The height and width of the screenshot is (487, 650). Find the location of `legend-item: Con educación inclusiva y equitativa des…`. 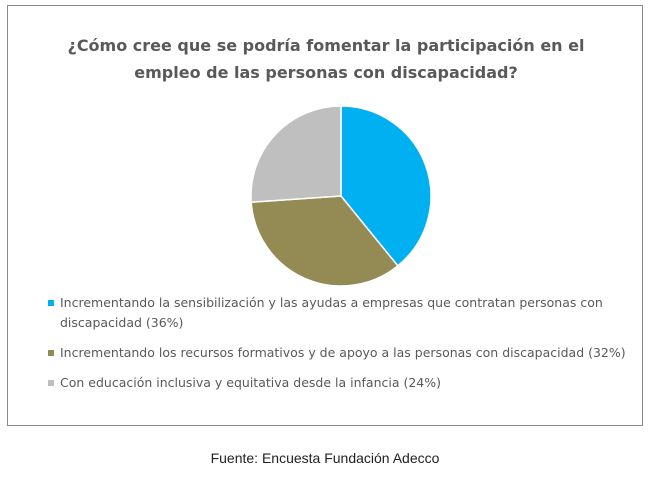

legend-item: Con educación inclusiva y equitativa des… is located at coordinates (336, 383).